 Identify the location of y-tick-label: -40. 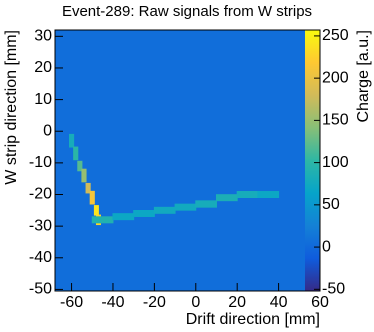
(40, 257).